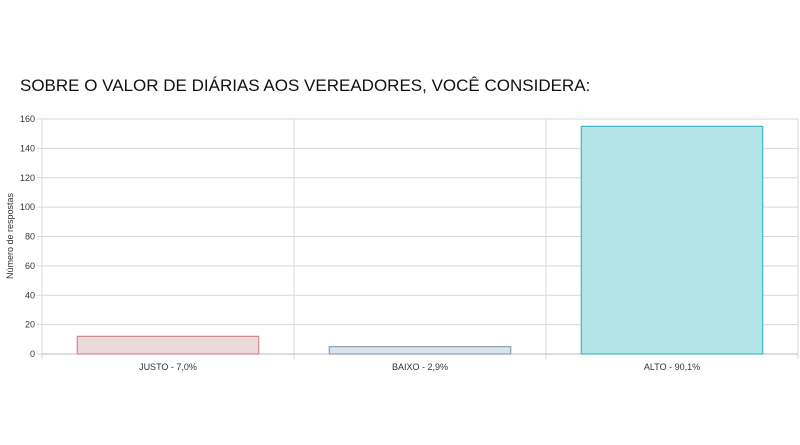 The image size is (800, 445). What do you see at coordinates (27, 178) in the screenshot?
I see `y-tick-label: 120` at bounding box center [27, 178].